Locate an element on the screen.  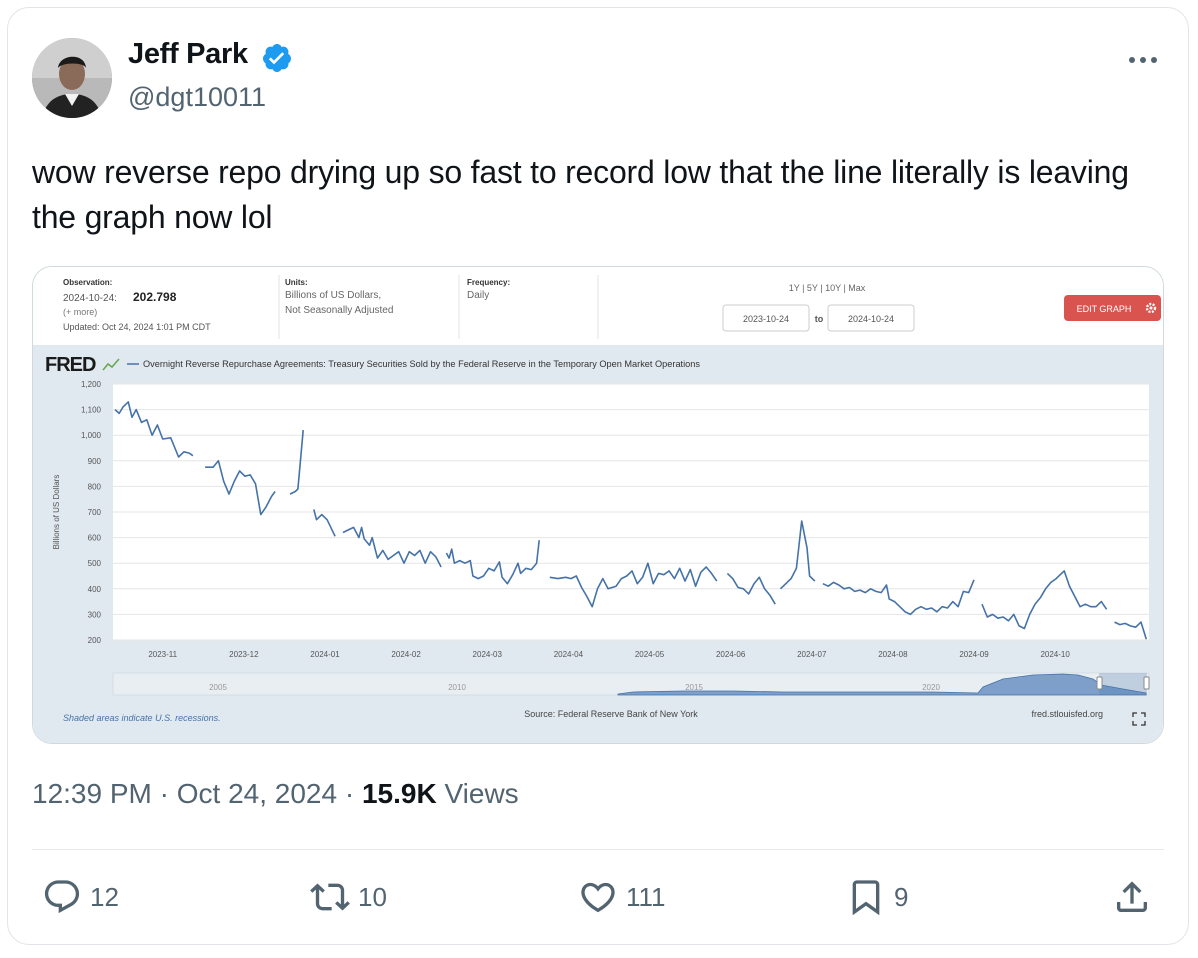
fred-logo: FRED is located at coordinates (70, 365).